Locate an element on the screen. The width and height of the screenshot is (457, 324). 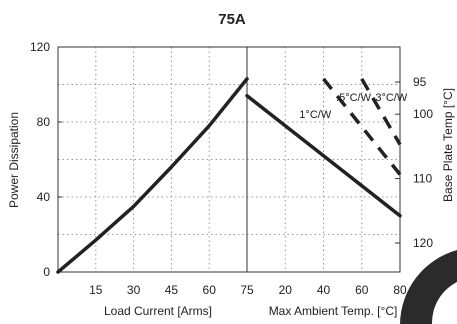
left-x-tick-label: 60 is located at coordinates (210, 290).